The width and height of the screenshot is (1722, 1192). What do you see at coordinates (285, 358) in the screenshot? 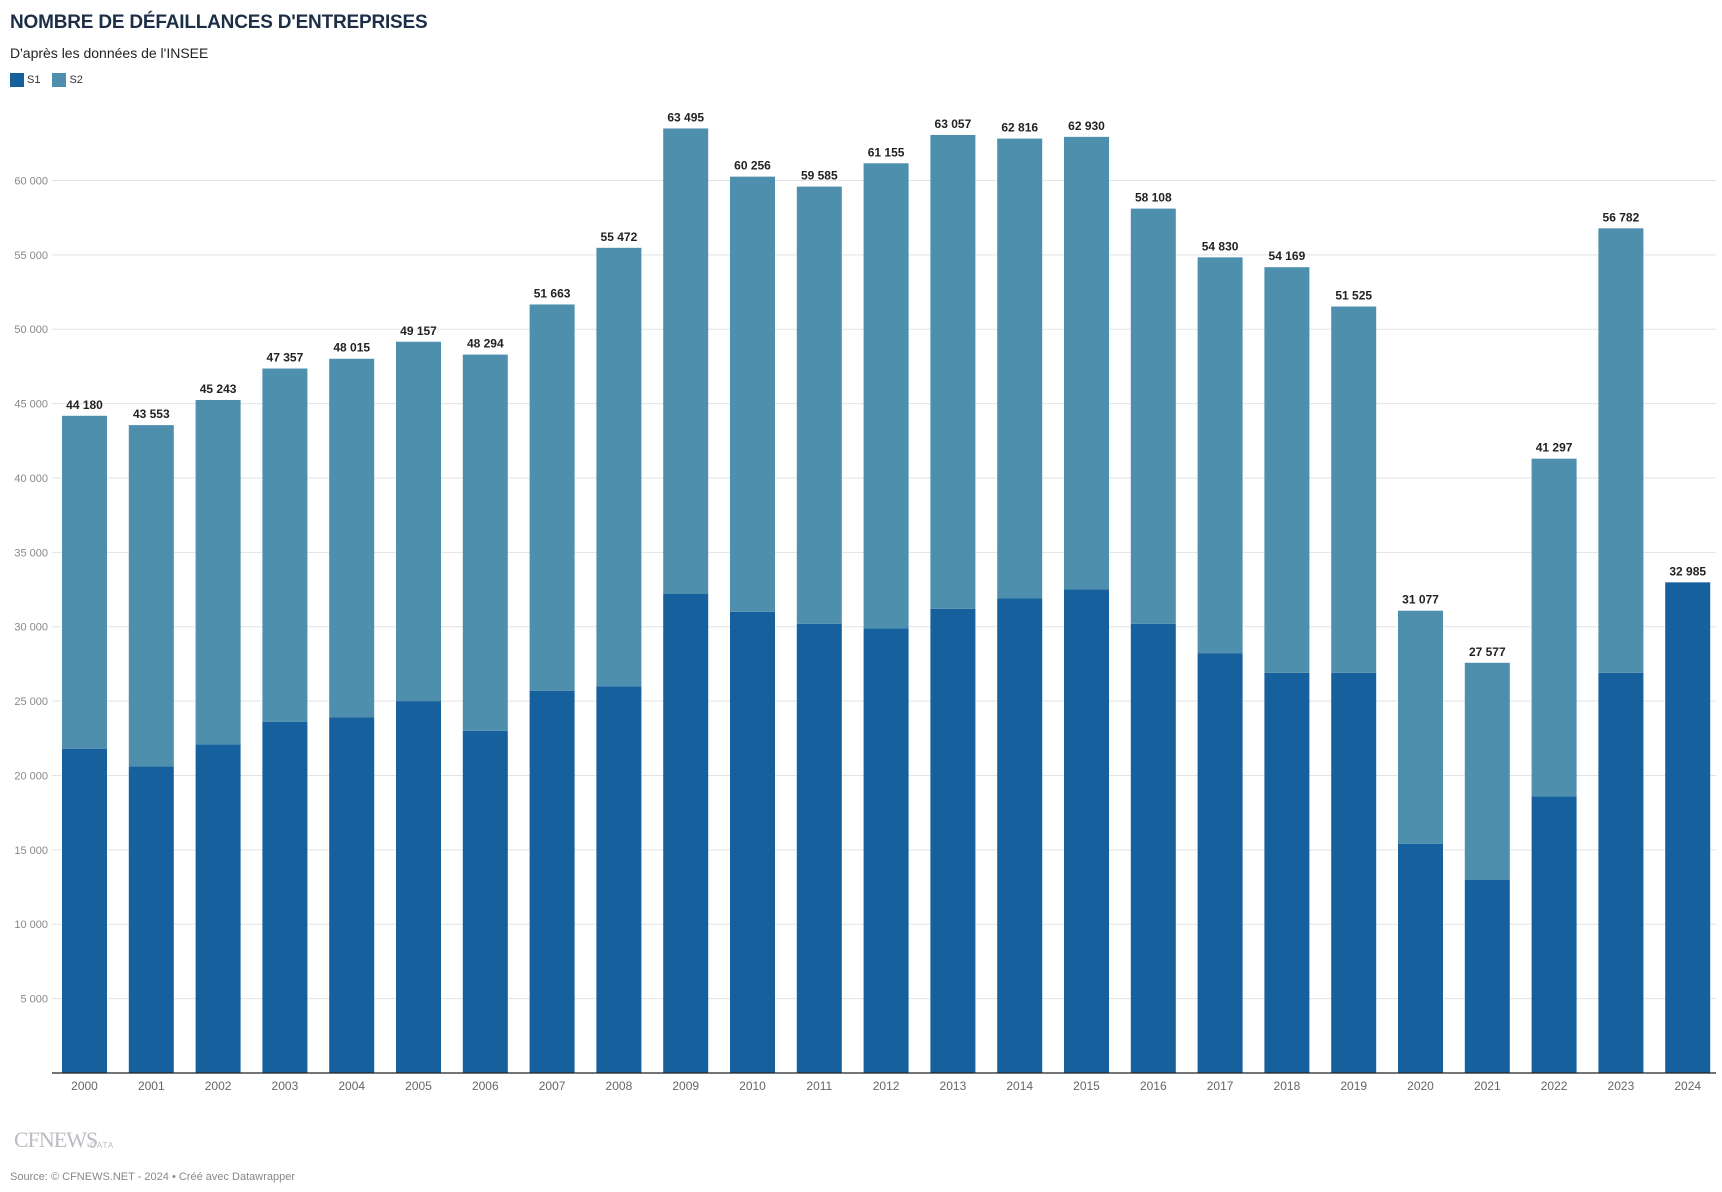
I see `bar-total-label: 47 357` at bounding box center [285, 358].